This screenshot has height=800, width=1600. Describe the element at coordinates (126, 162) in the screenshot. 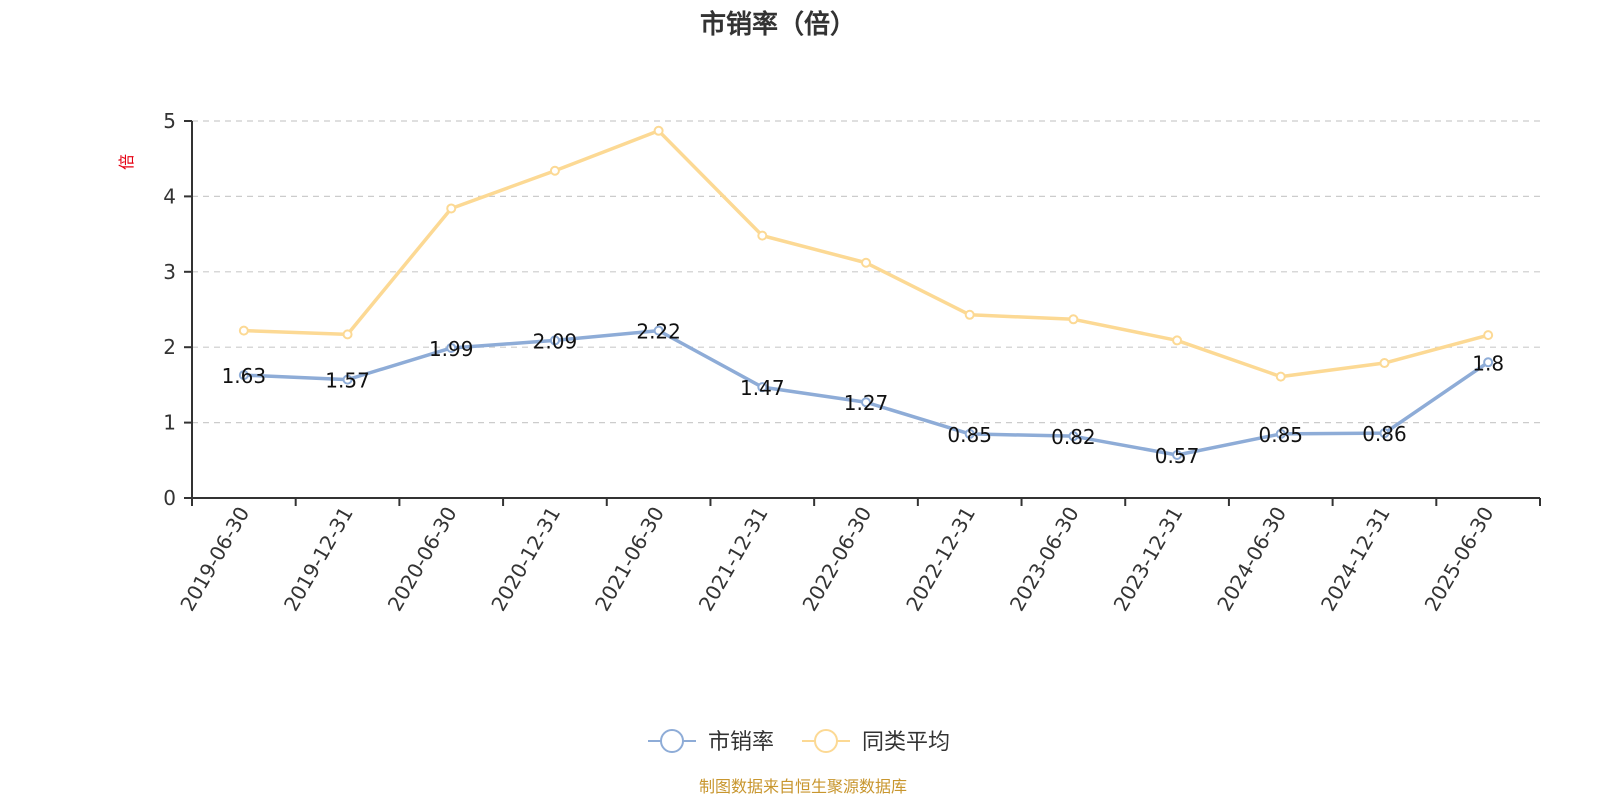

I see `y-axis-label: 倍` at that location.